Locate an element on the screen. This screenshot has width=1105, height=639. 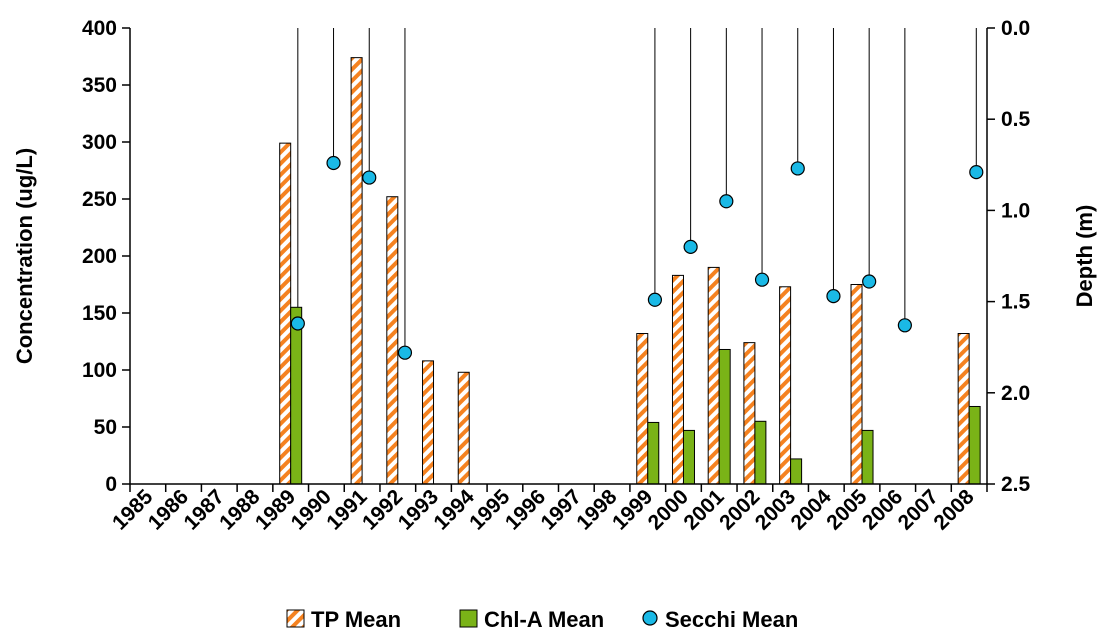
y-tick-label: 150 is located at coordinates (99, 313).